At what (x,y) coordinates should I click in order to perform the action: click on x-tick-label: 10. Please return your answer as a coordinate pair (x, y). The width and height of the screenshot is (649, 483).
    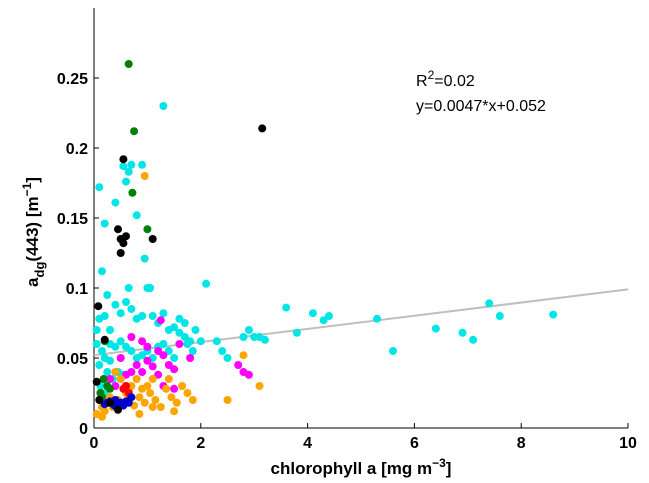
    Looking at the image, I should click on (628, 443).